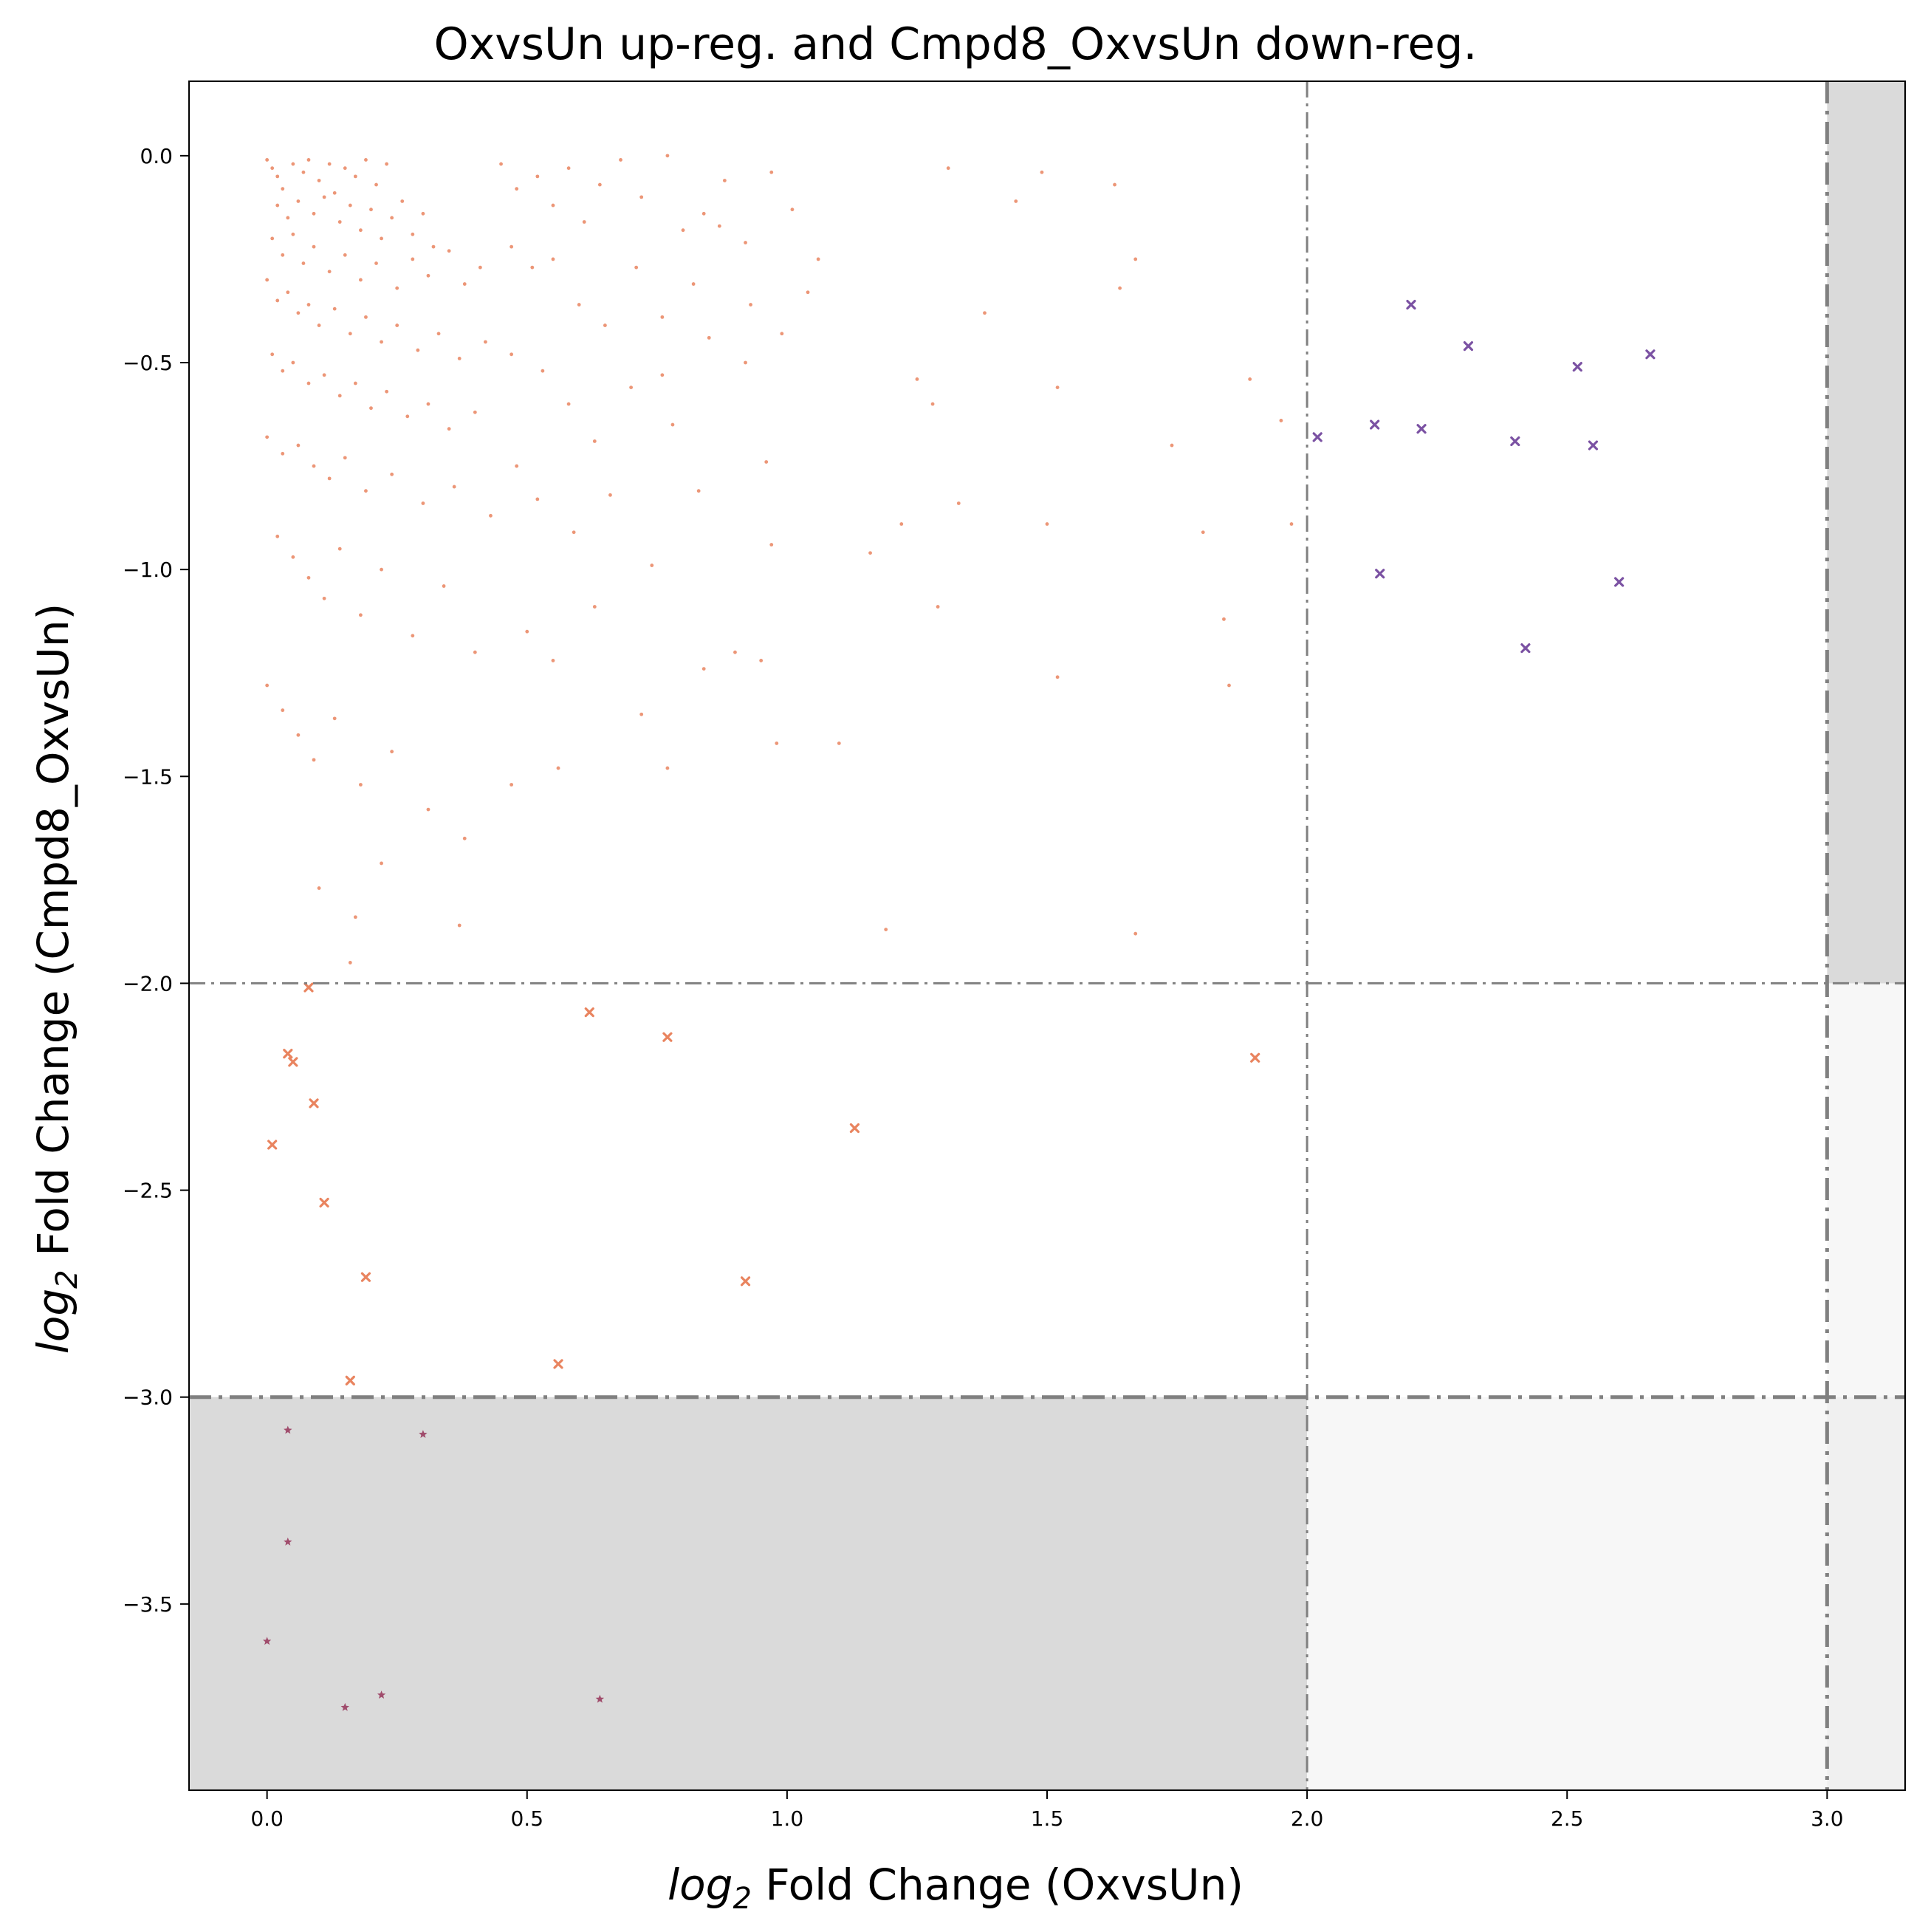  What do you see at coordinates (1308, 1818) in the screenshot?
I see `x-tick-label-4: 2.0` at bounding box center [1308, 1818].